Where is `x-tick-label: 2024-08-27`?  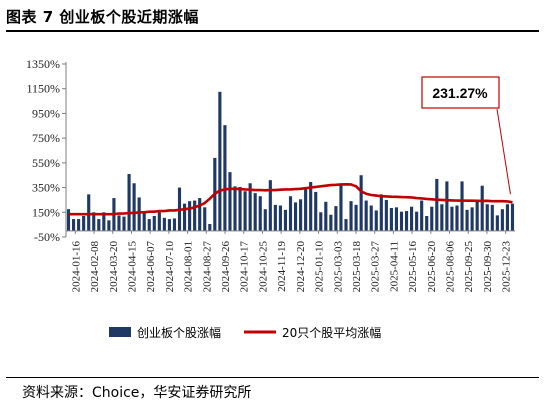
x-tick-label: 2024-08-27 is located at coordinates (207, 267).